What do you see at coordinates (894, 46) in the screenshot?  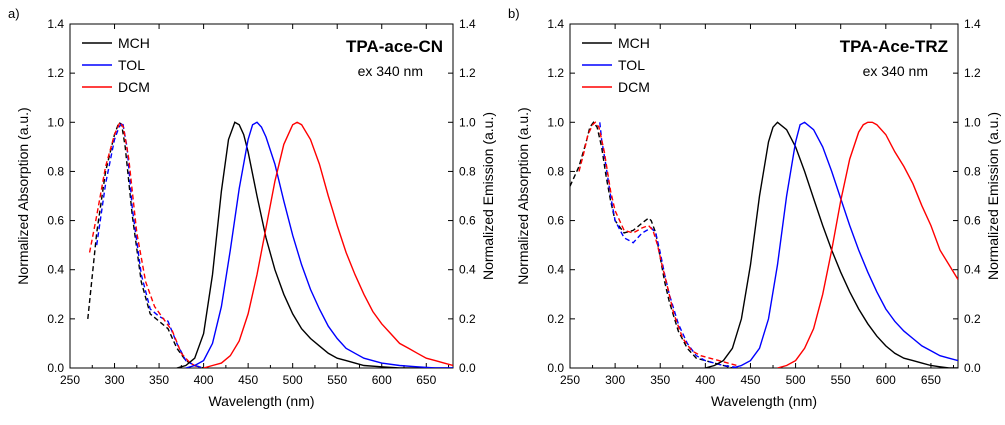 I see `plot-title: TPA-Ace-TRZ` at bounding box center [894, 46].